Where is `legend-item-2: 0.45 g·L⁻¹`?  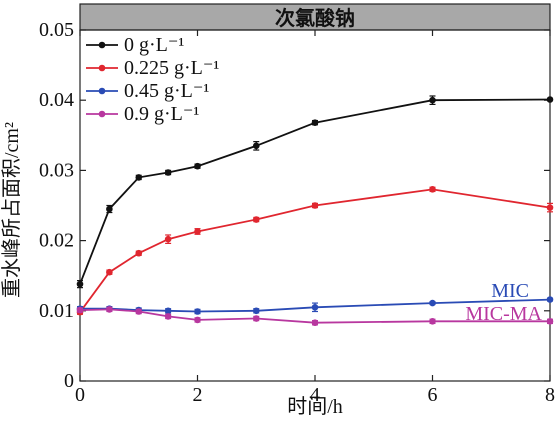
legend-item-2: 0.45 g·L⁻¹ is located at coordinates (147, 91).